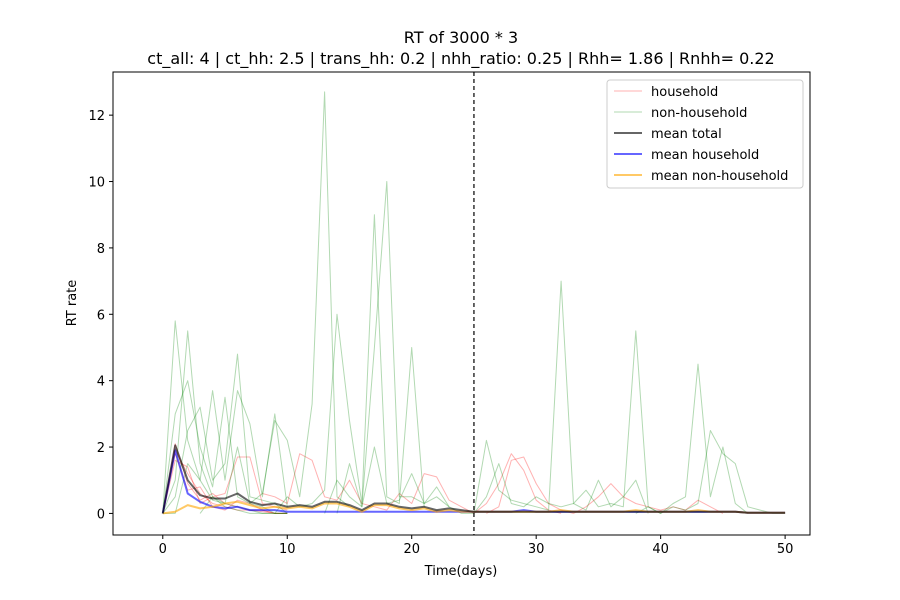 The width and height of the screenshot is (900, 600). I want to click on x-tick-label: 30, so click(536, 549).